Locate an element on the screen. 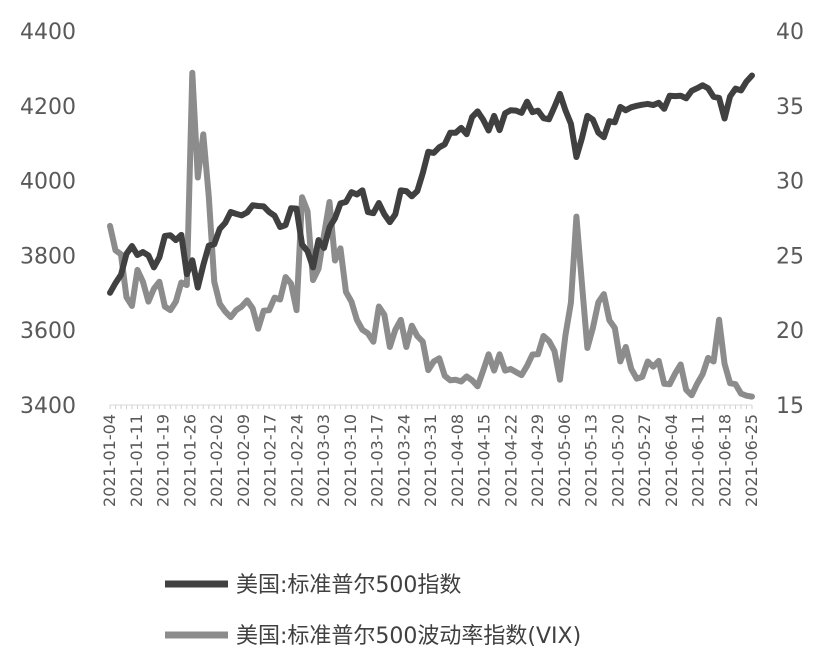 This screenshot has height=665, width=823. y-right-tick-label: 25 is located at coordinates (790, 256).